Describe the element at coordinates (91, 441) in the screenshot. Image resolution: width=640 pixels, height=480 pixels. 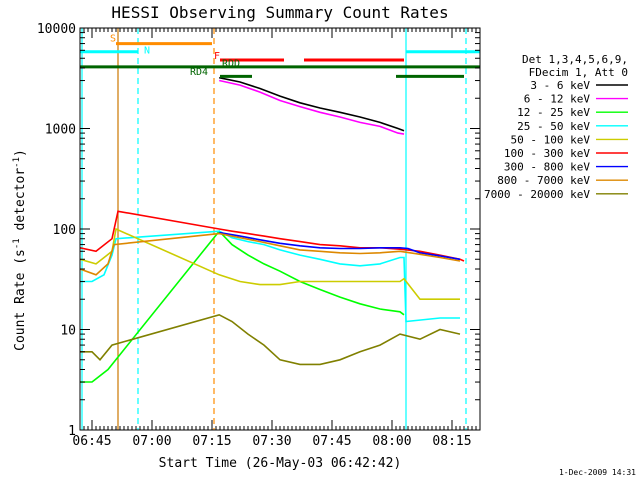
I see `x-tick-label: 06:45` at that location.